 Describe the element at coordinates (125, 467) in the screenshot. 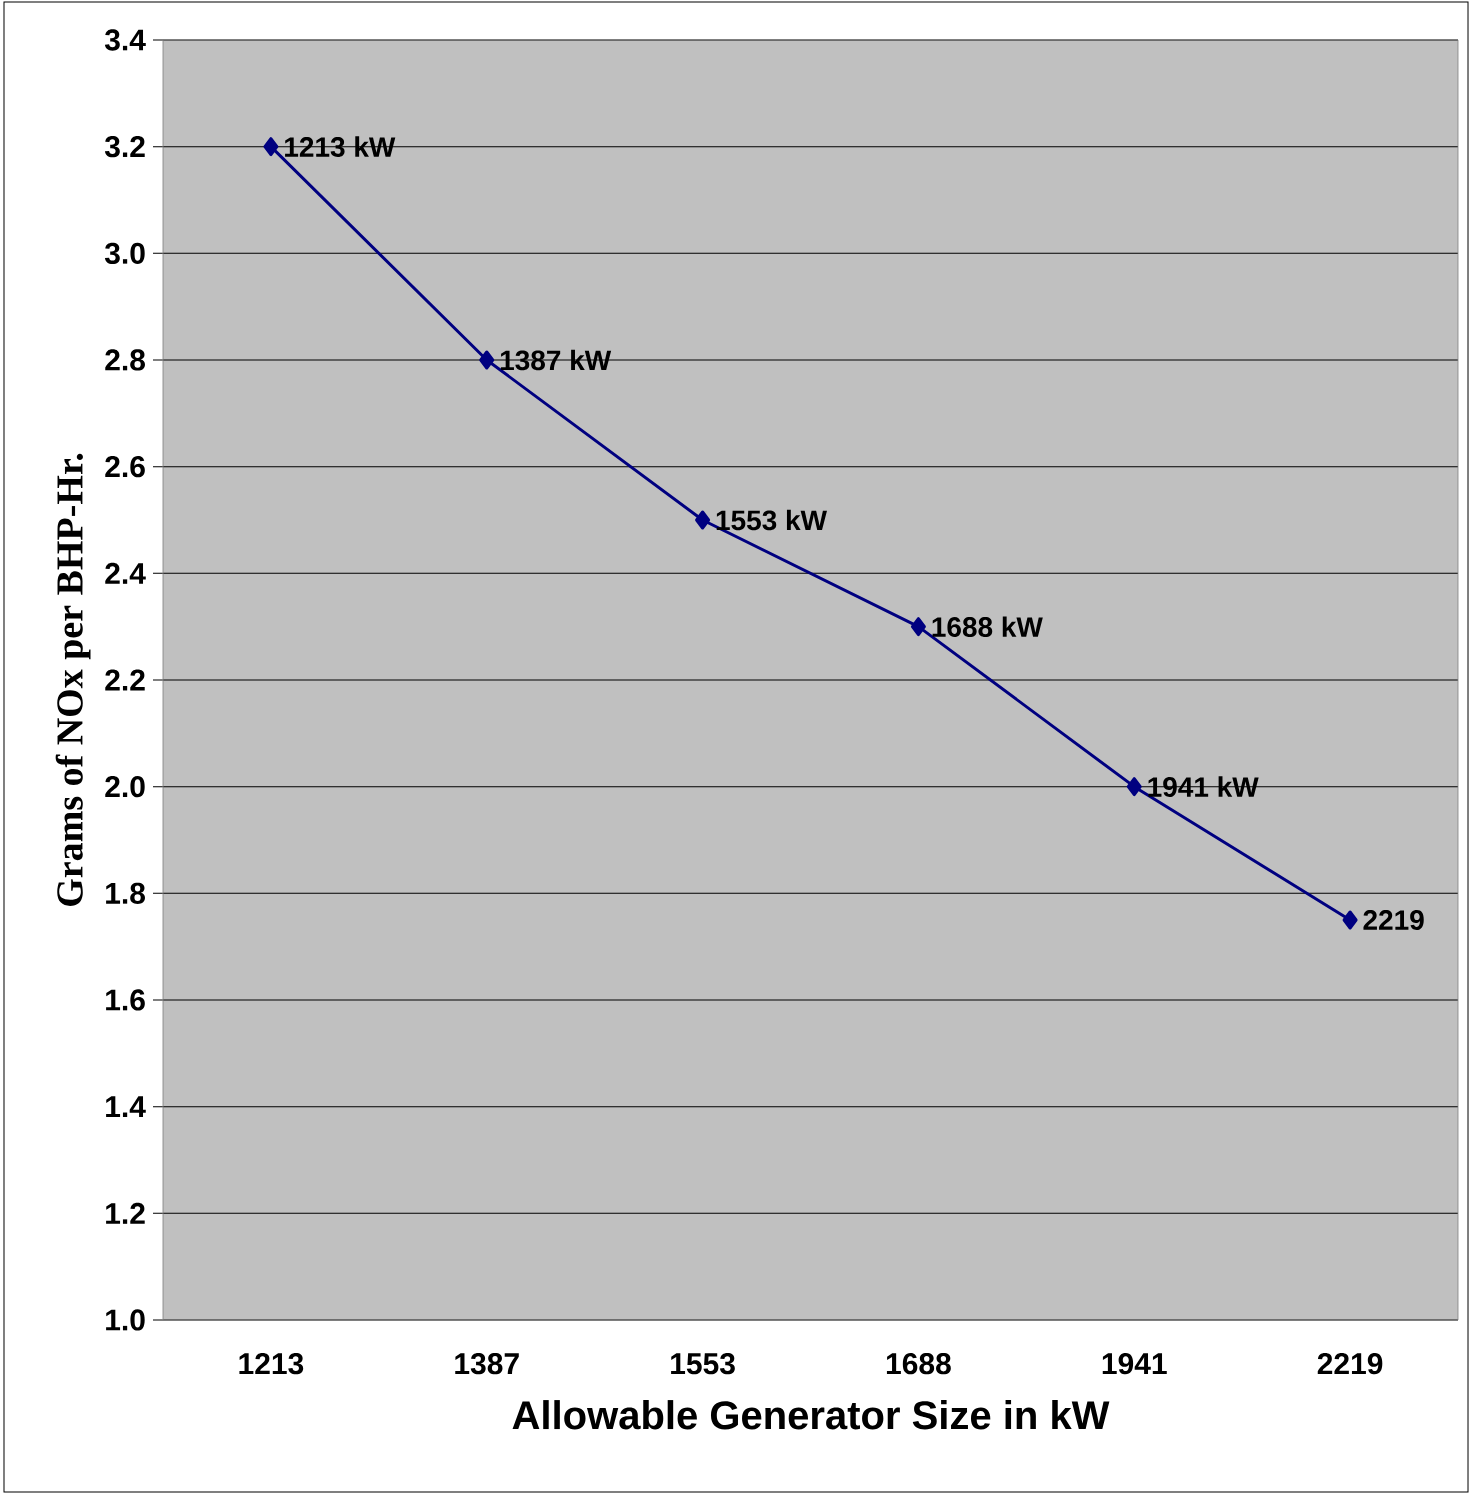

I see `y-tick-label: 2.6` at that location.